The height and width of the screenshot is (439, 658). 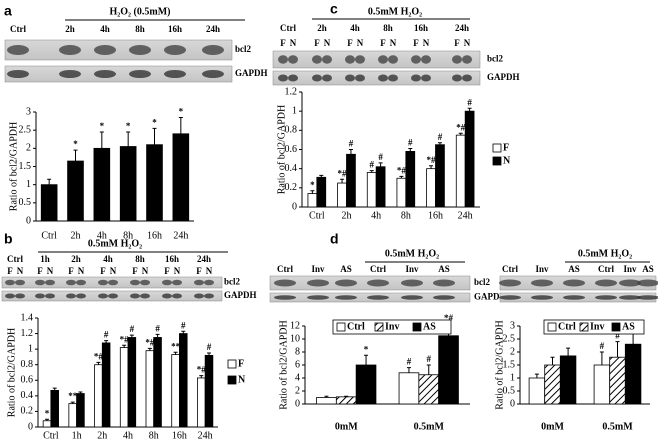 What do you see at coordinates (388, 28) in the screenshot?
I see `lane-label: 8h` at bounding box center [388, 28].